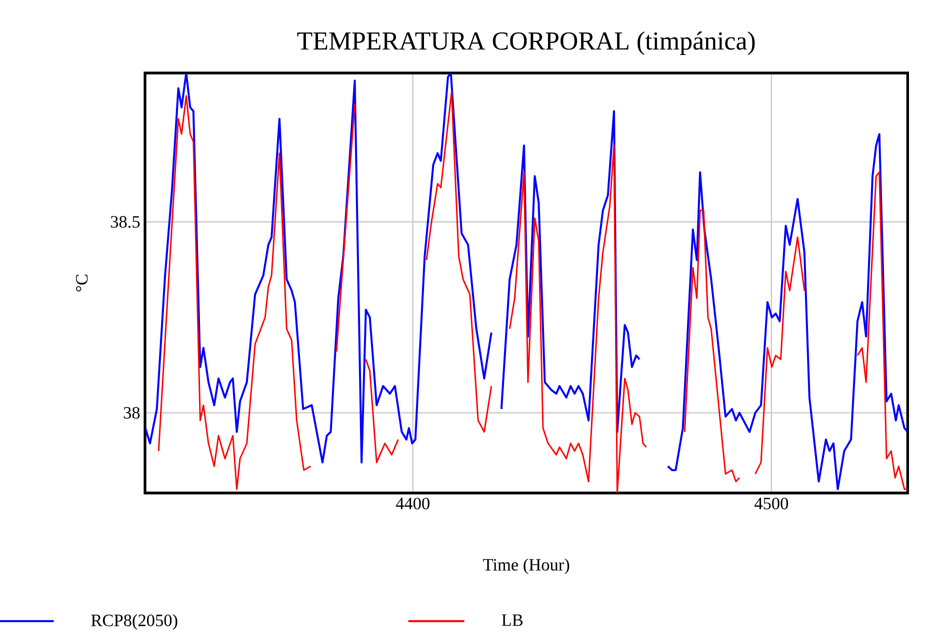  Describe the element at coordinates (413, 504) in the screenshot. I see `x-tick-label: 4400` at that location.